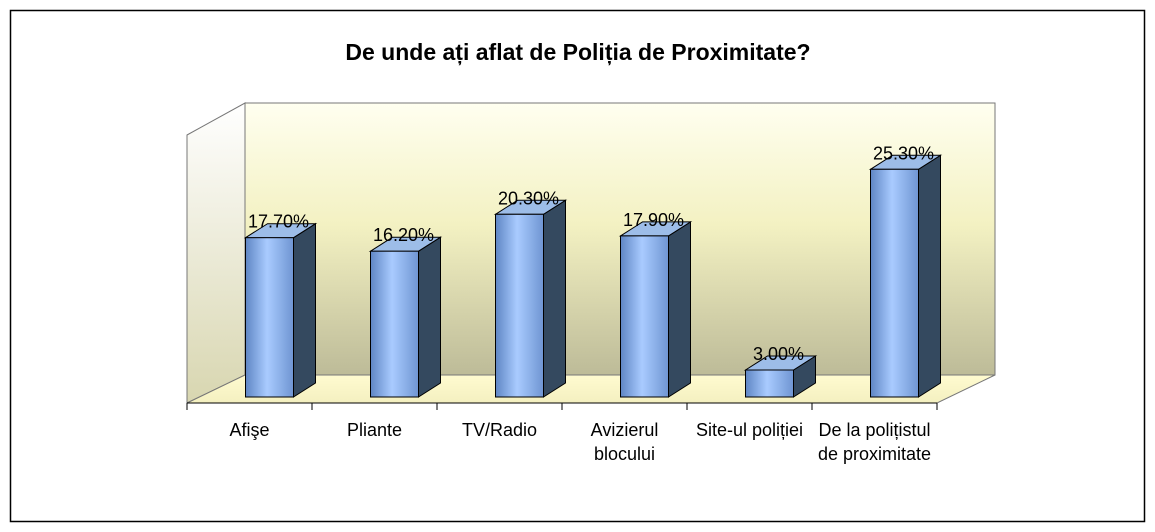  Describe the element at coordinates (528, 198) in the screenshot. I see `value-label: 20.30%` at that location.